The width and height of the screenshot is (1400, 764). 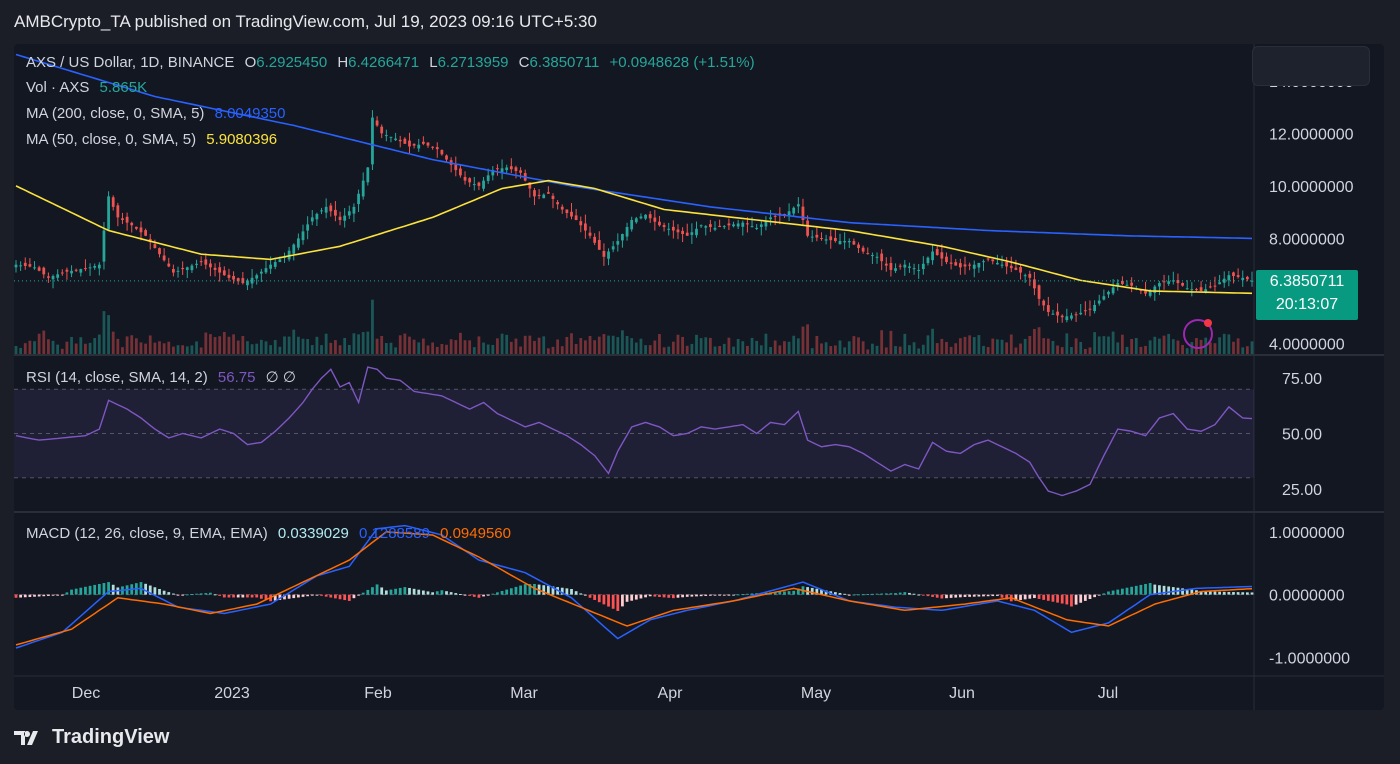 What do you see at coordinates (343, 62) in the screenshot?
I see `legend-h-label: H` at bounding box center [343, 62].